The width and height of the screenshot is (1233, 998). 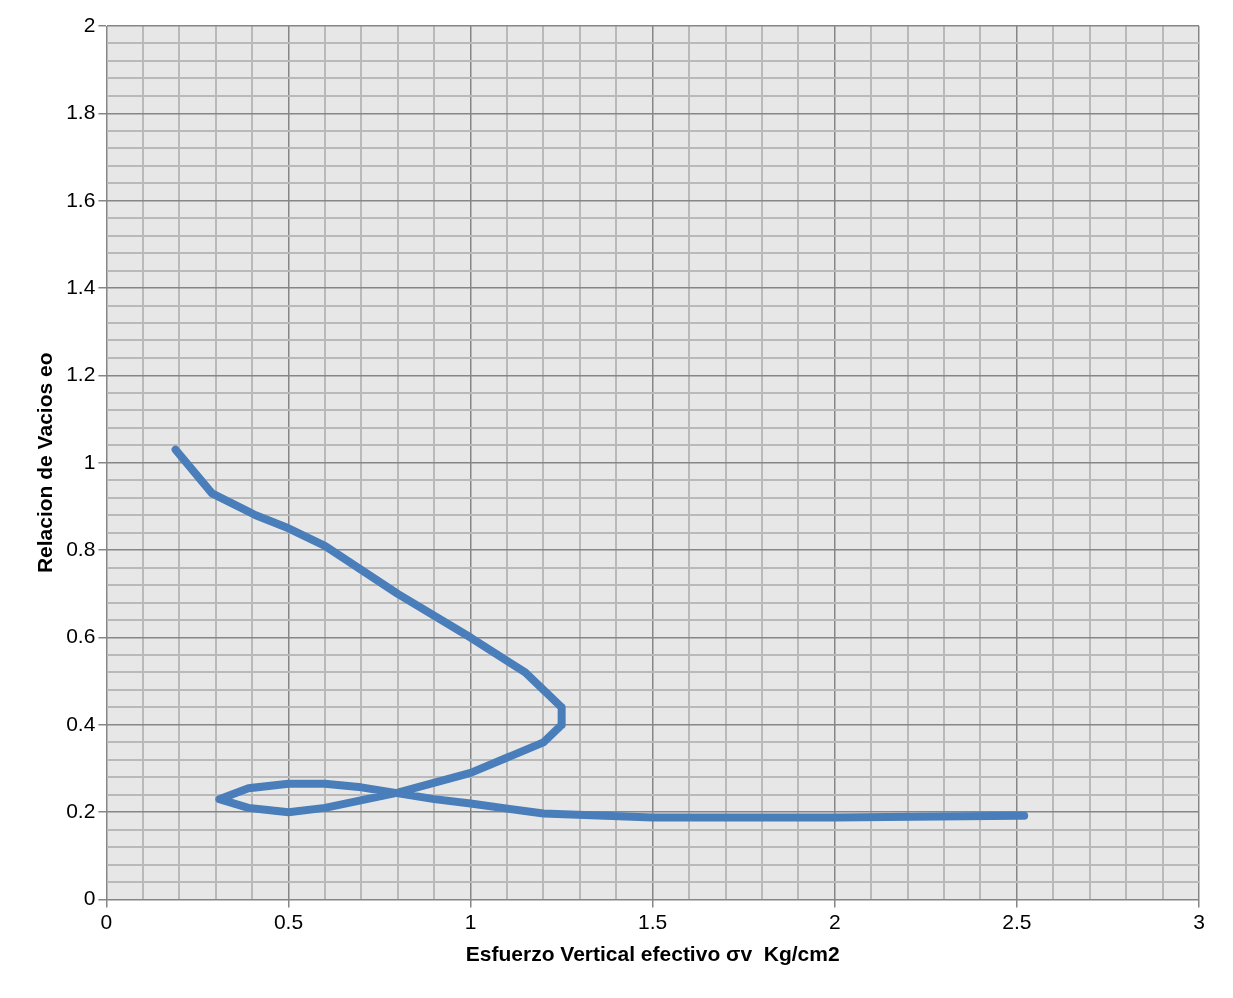 I want to click on y-tick-label: 0.2, so click(x=81, y=811).